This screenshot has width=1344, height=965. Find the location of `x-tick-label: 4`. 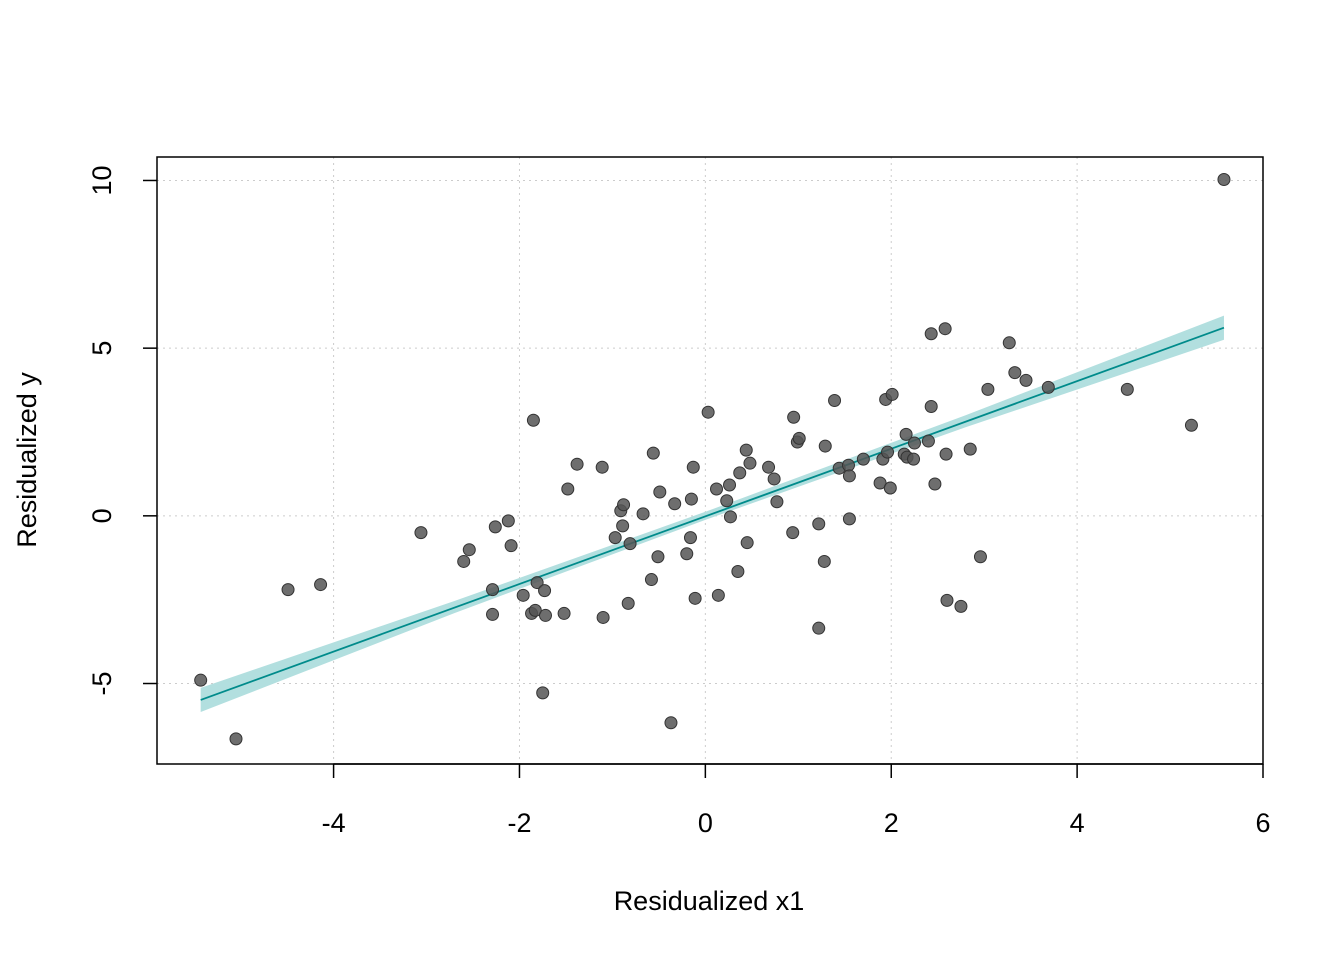

x-tick-label: 4 is located at coordinates (1077, 823).